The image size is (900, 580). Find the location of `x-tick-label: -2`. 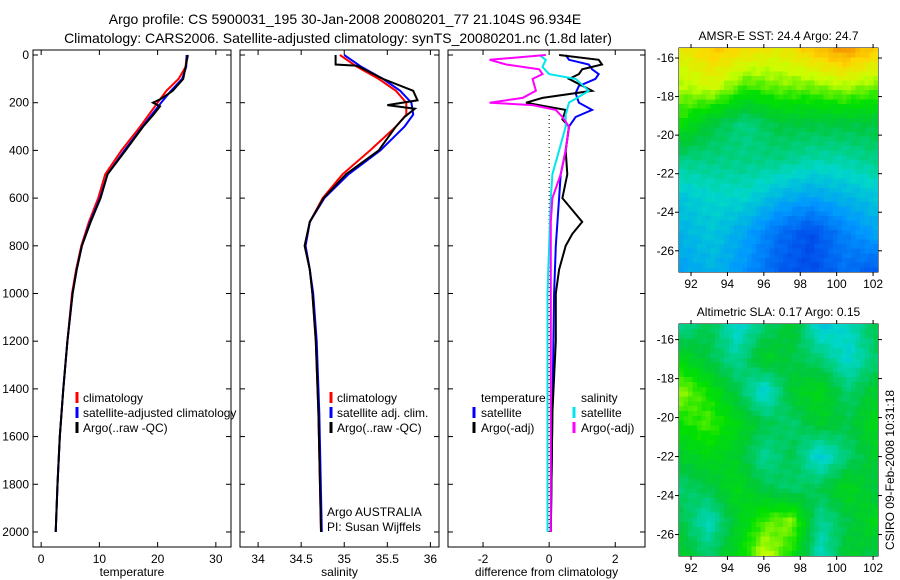

x-tick-label: -2 is located at coordinates (483, 559).